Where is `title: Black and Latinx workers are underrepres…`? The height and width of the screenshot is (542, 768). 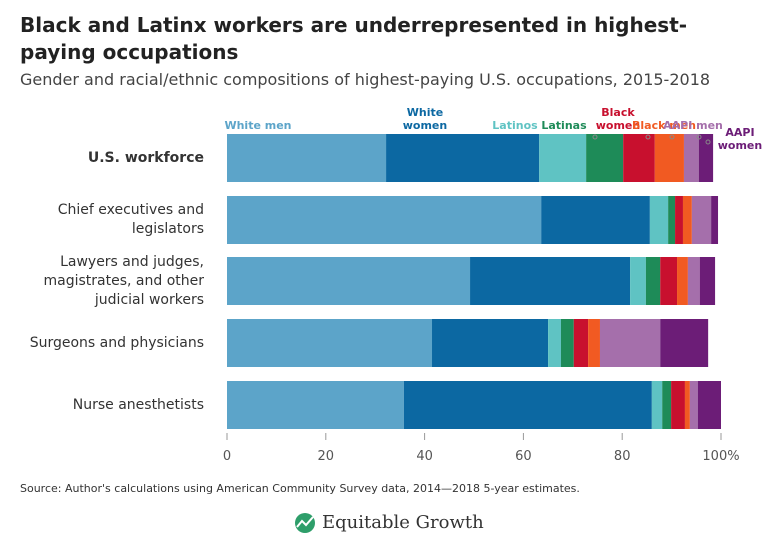 title: Black and Latinx workers are underrepres… is located at coordinates (354, 38).